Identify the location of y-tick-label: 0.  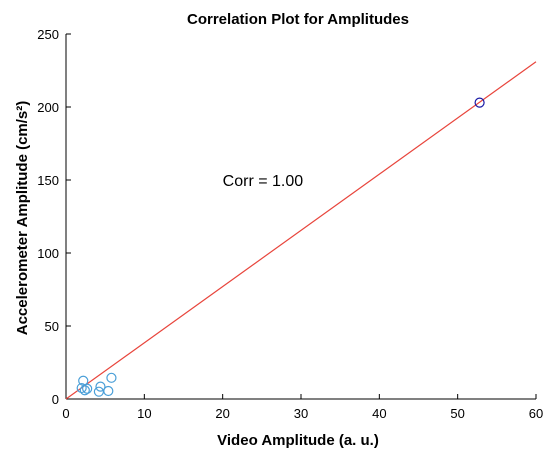
(55, 399).